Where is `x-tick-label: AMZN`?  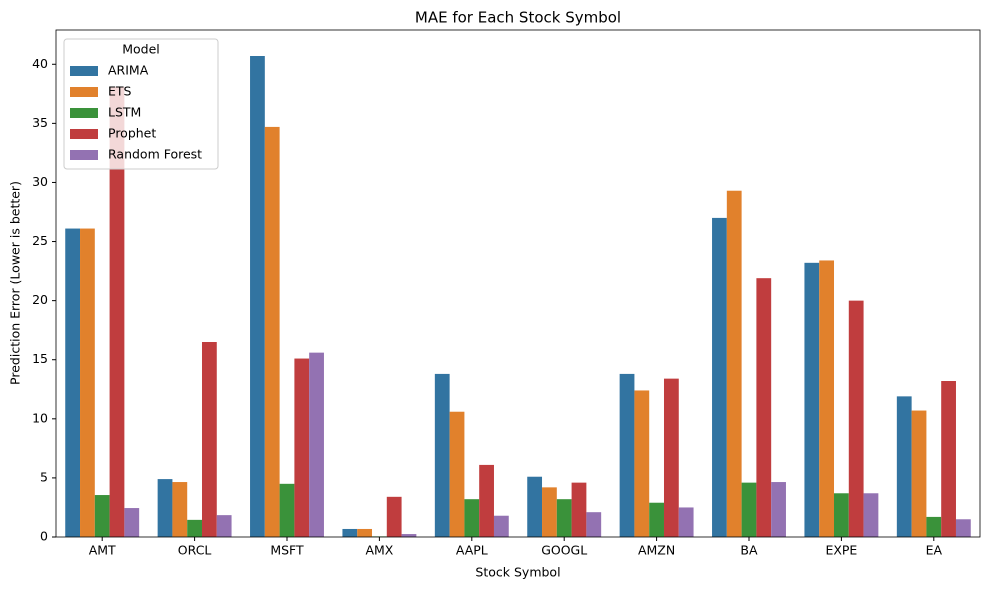
x-tick-label: AMZN is located at coordinates (656, 550).